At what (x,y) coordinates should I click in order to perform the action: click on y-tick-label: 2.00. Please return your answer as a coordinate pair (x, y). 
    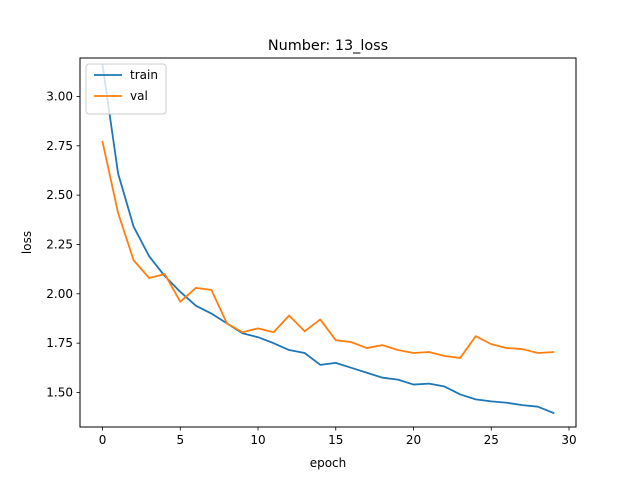
    Looking at the image, I should click on (59, 294).